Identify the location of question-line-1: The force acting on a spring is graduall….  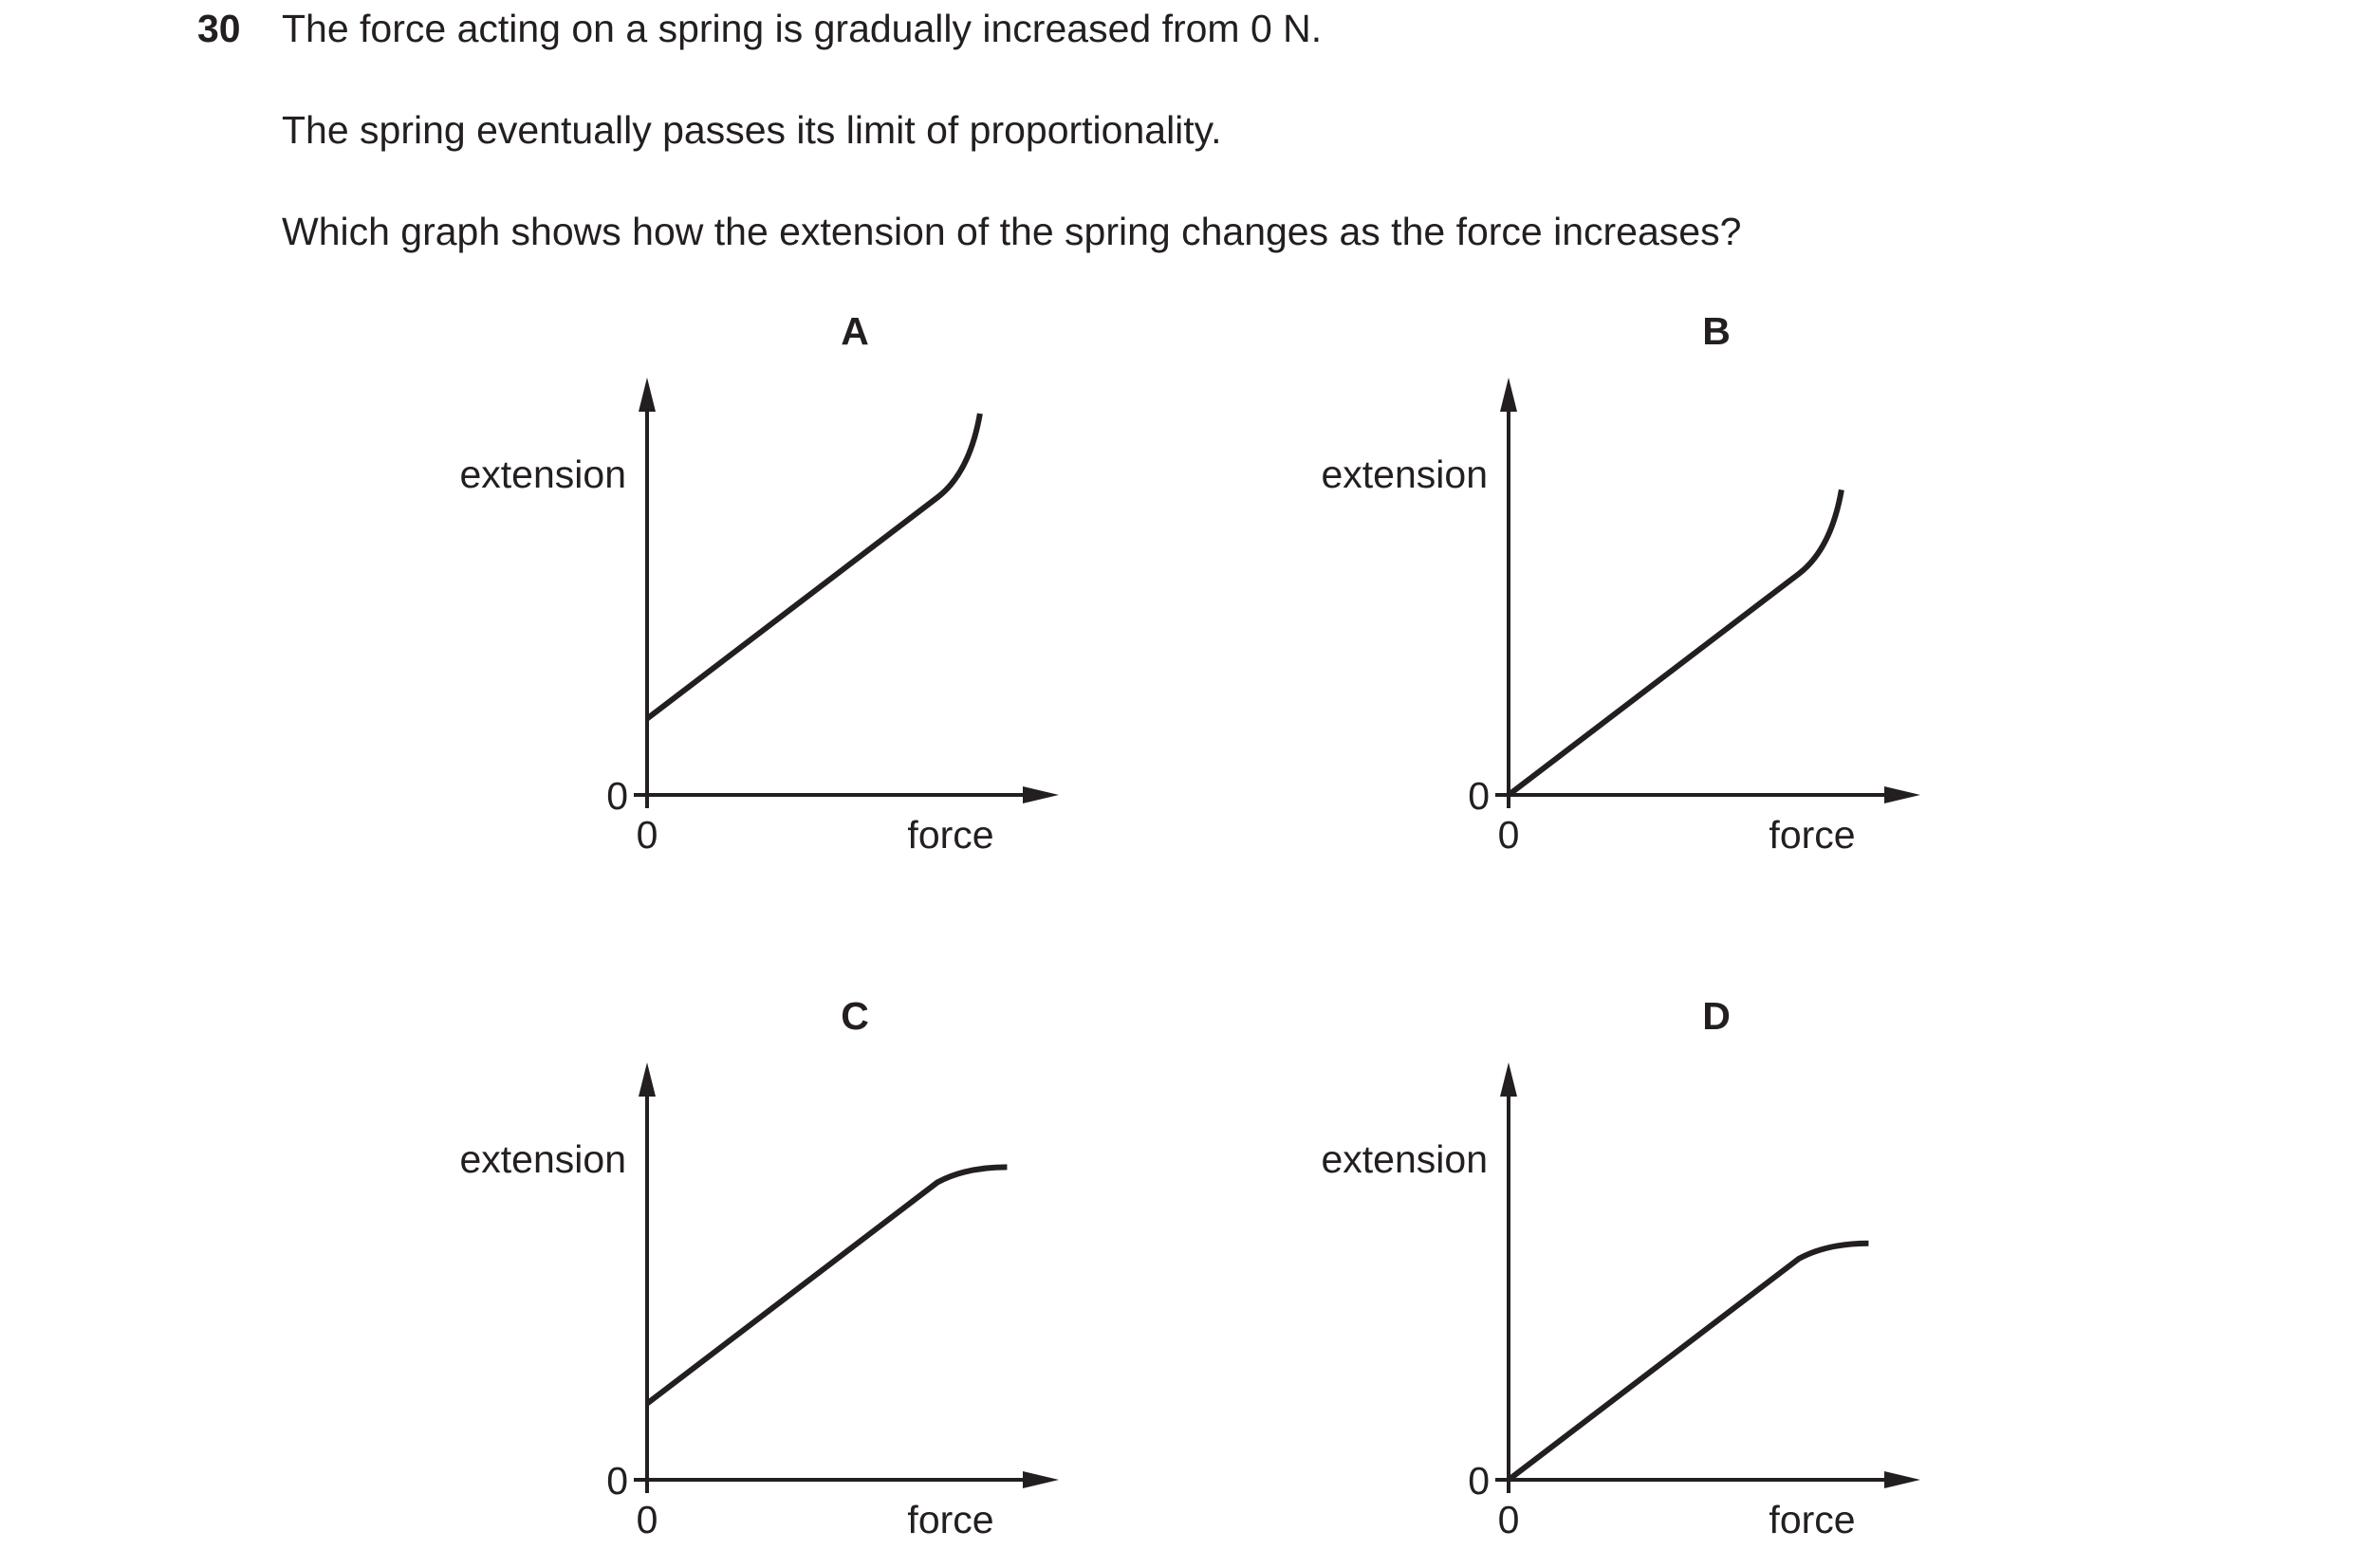
(802, 29).